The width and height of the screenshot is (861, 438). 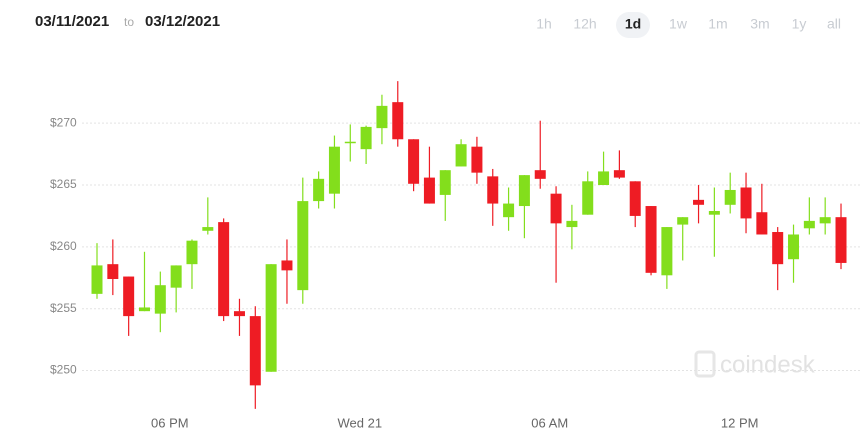 What do you see at coordinates (63, 246) in the screenshot?
I see `y-tick-label: $260` at bounding box center [63, 246].